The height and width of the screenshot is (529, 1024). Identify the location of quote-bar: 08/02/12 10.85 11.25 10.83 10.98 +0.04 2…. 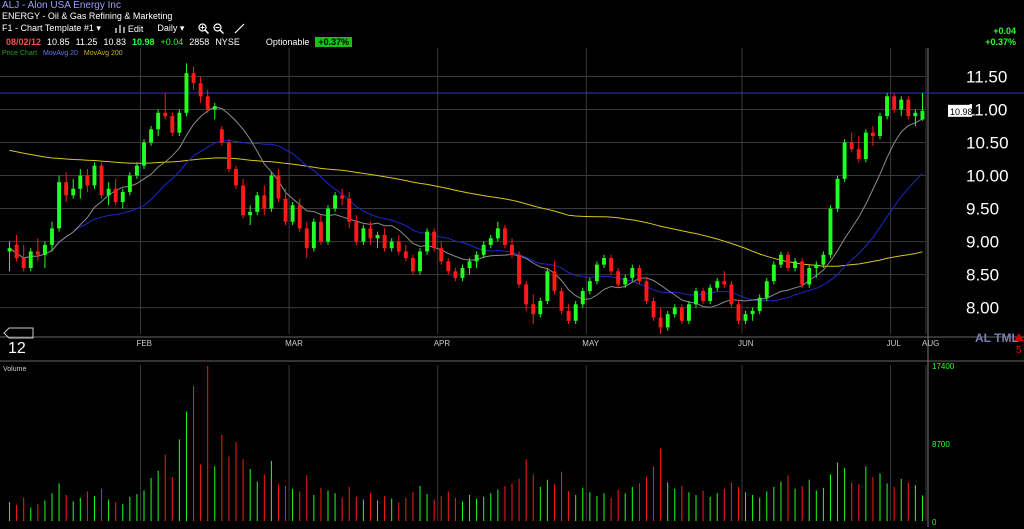
(179, 42).